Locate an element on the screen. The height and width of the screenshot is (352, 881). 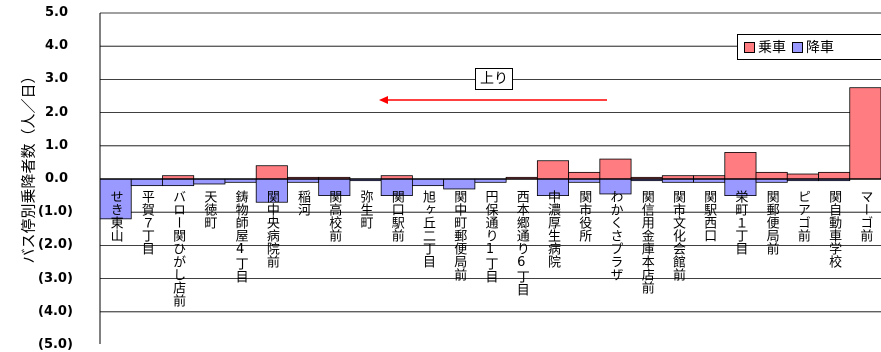
y-tick-label: (3.0) is located at coordinates (55, 278).